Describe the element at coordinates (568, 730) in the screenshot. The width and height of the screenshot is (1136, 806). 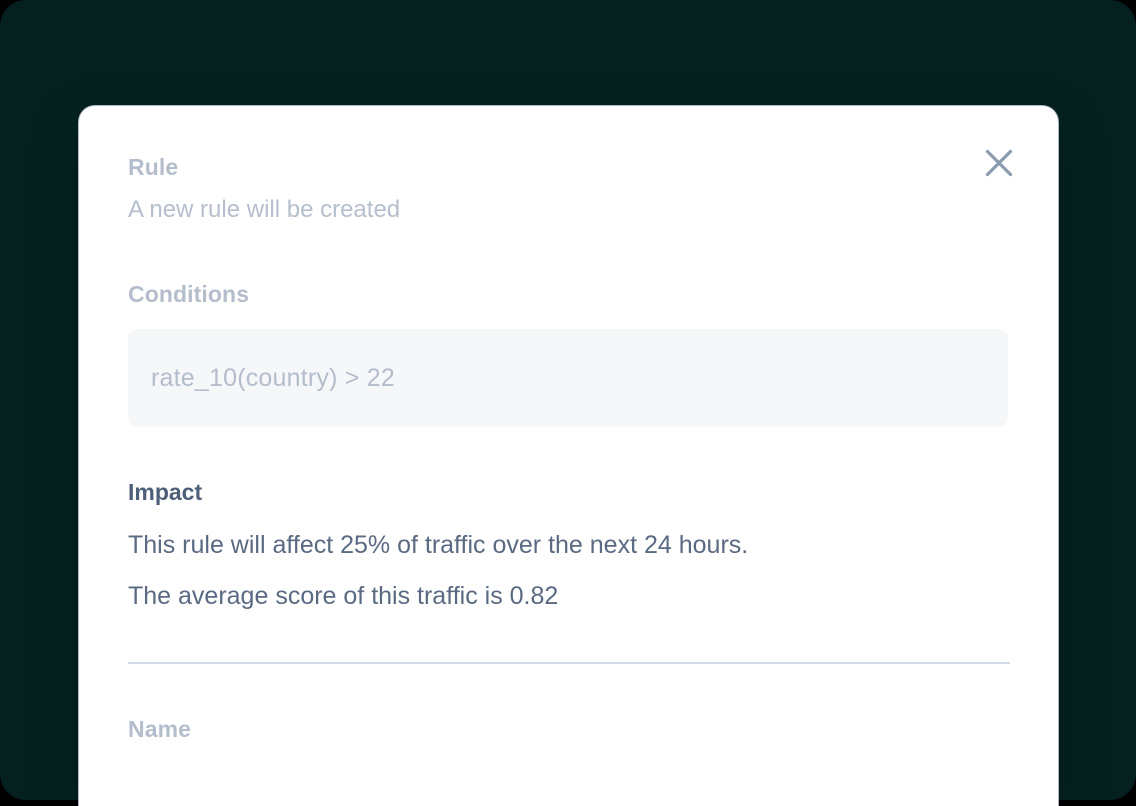
I see `name-section: Name` at that location.